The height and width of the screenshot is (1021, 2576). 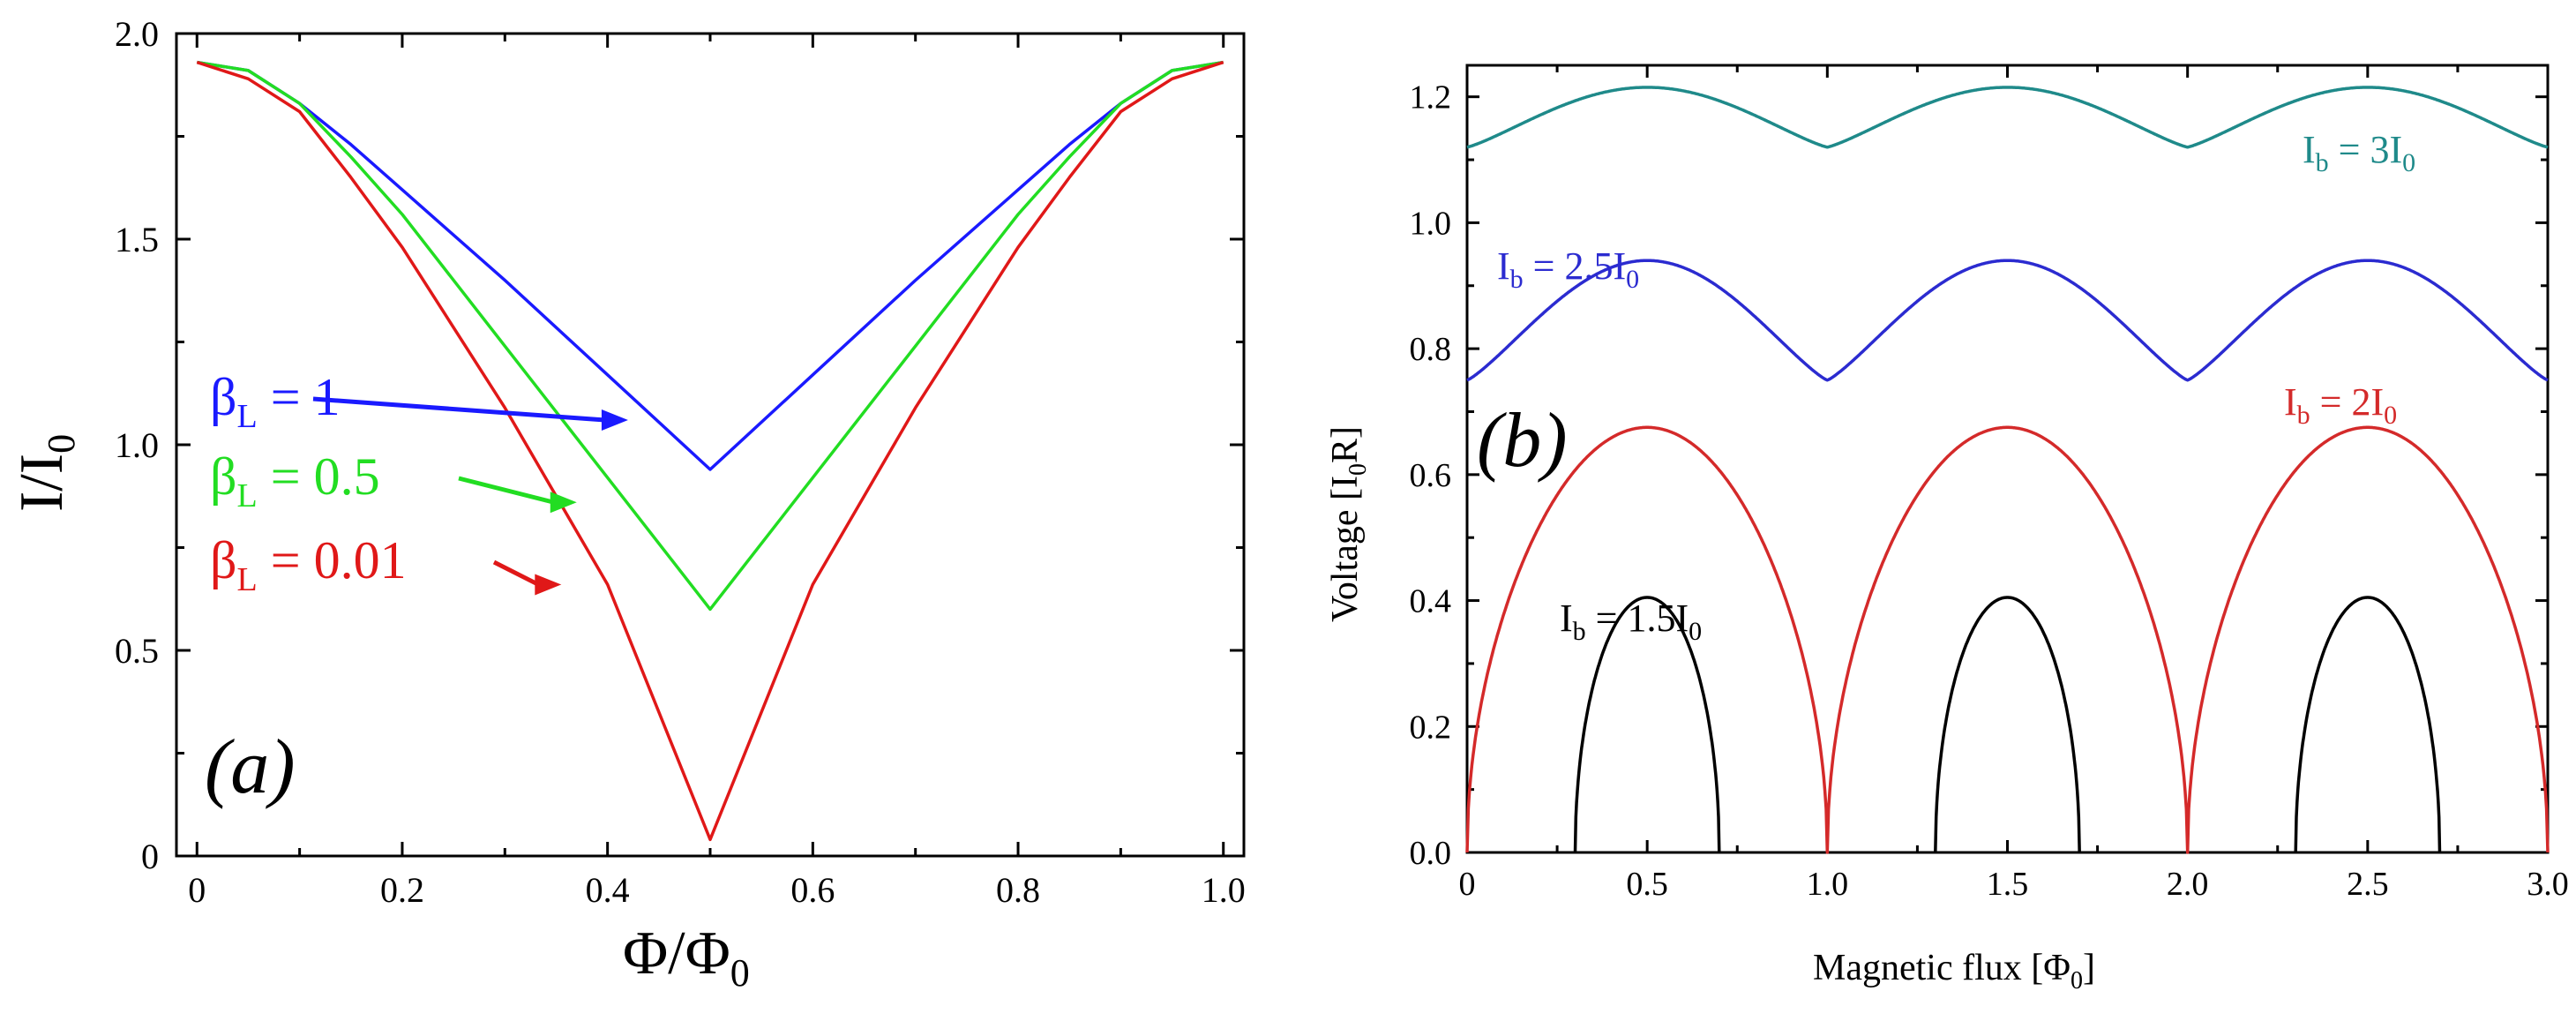 I want to click on b-series-label-0: Ib = 3I0, so click(x=2359, y=152).